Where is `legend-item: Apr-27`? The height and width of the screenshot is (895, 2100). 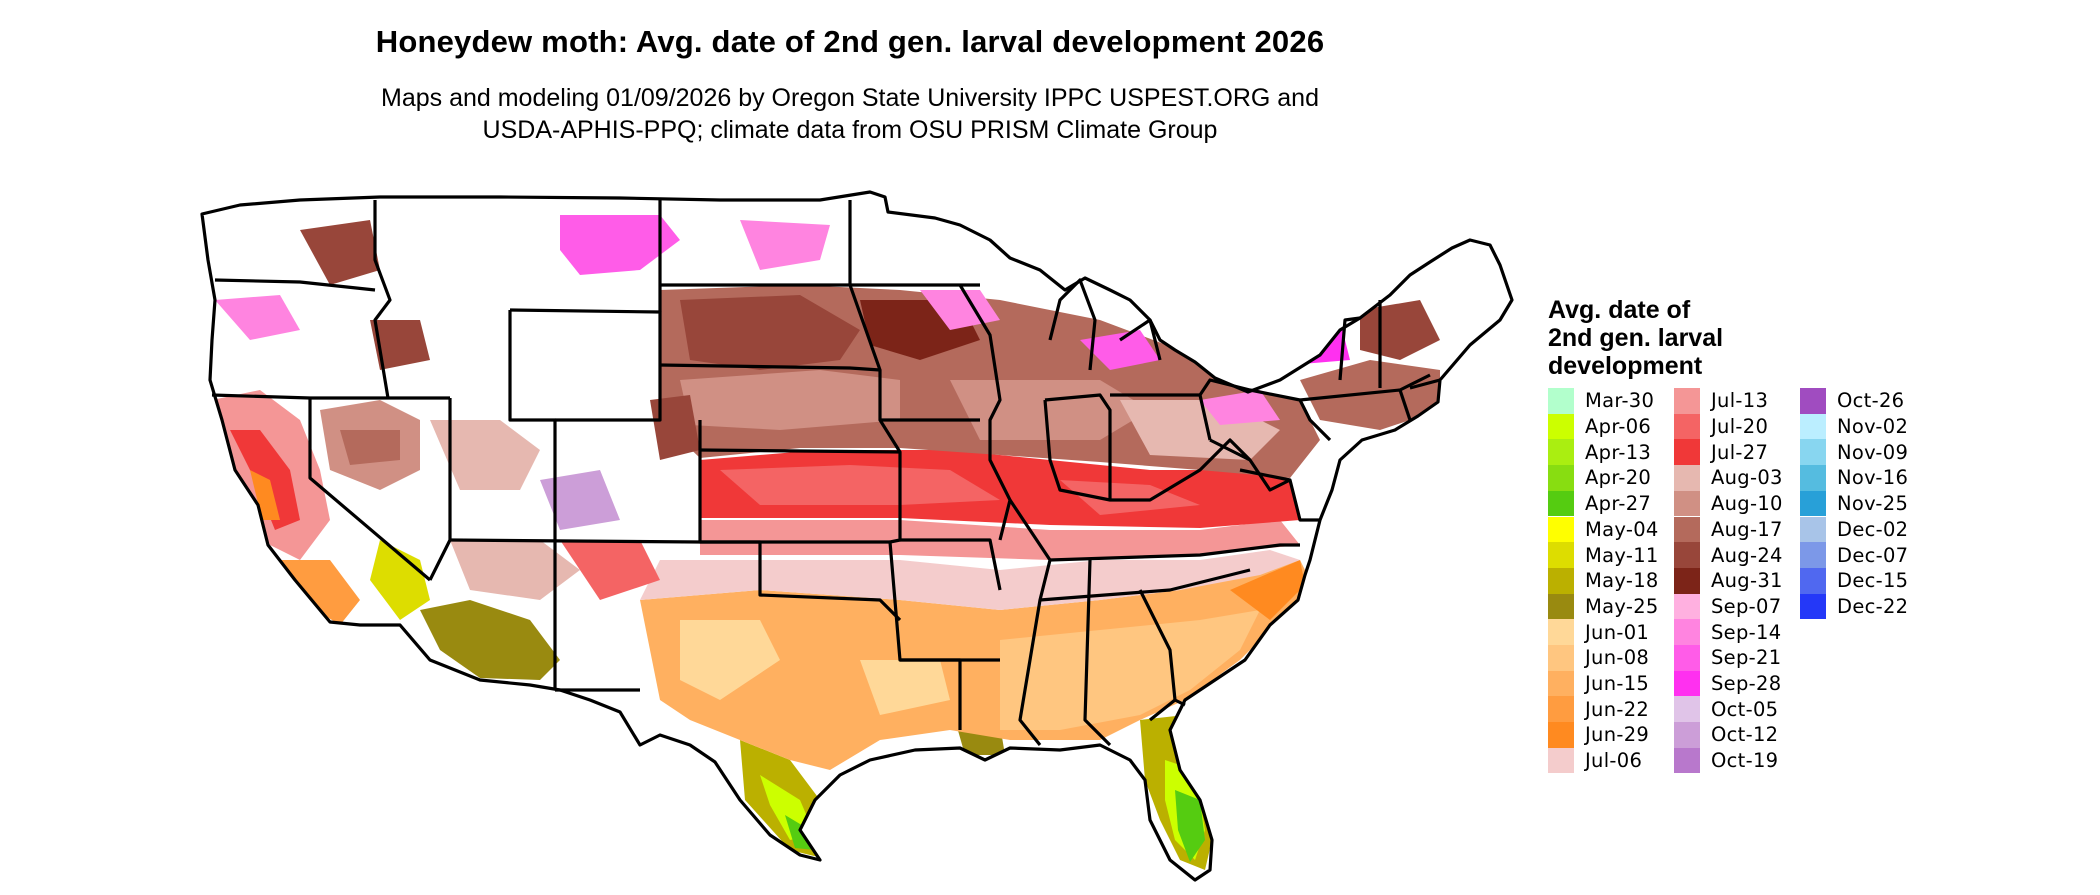 legend-item: Apr-27 is located at coordinates (1600, 503).